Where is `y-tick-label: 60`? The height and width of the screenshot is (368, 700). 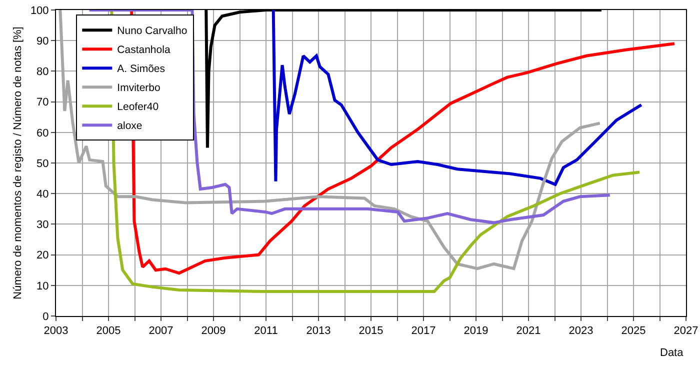 y-tick-label: 60 is located at coordinates (42, 133).